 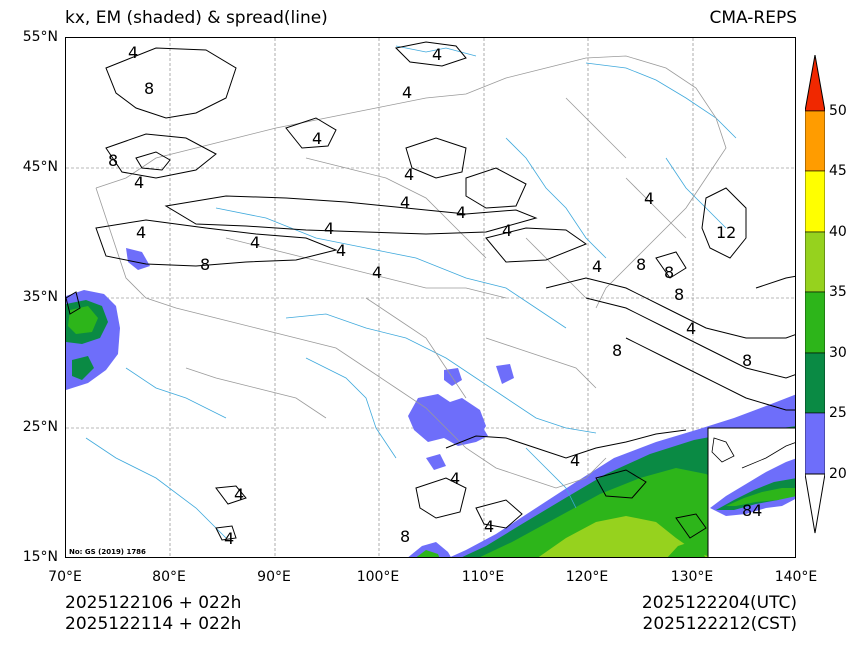 I want to click on inset-contour-label: 84, so click(x=752, y=510).